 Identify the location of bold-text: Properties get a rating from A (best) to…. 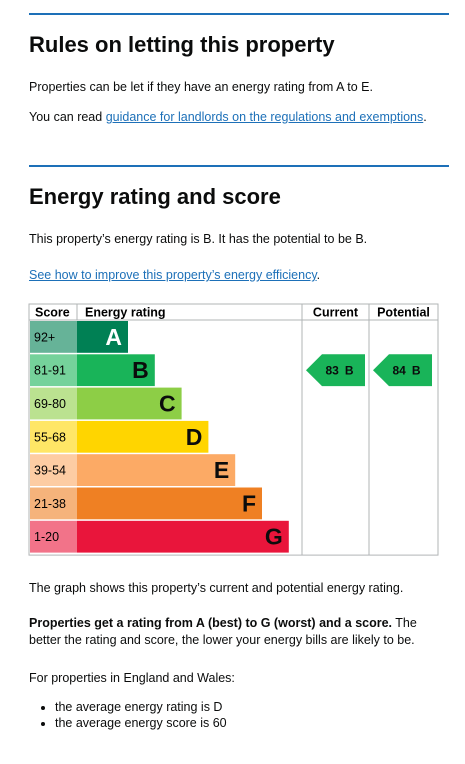
(211, 623).